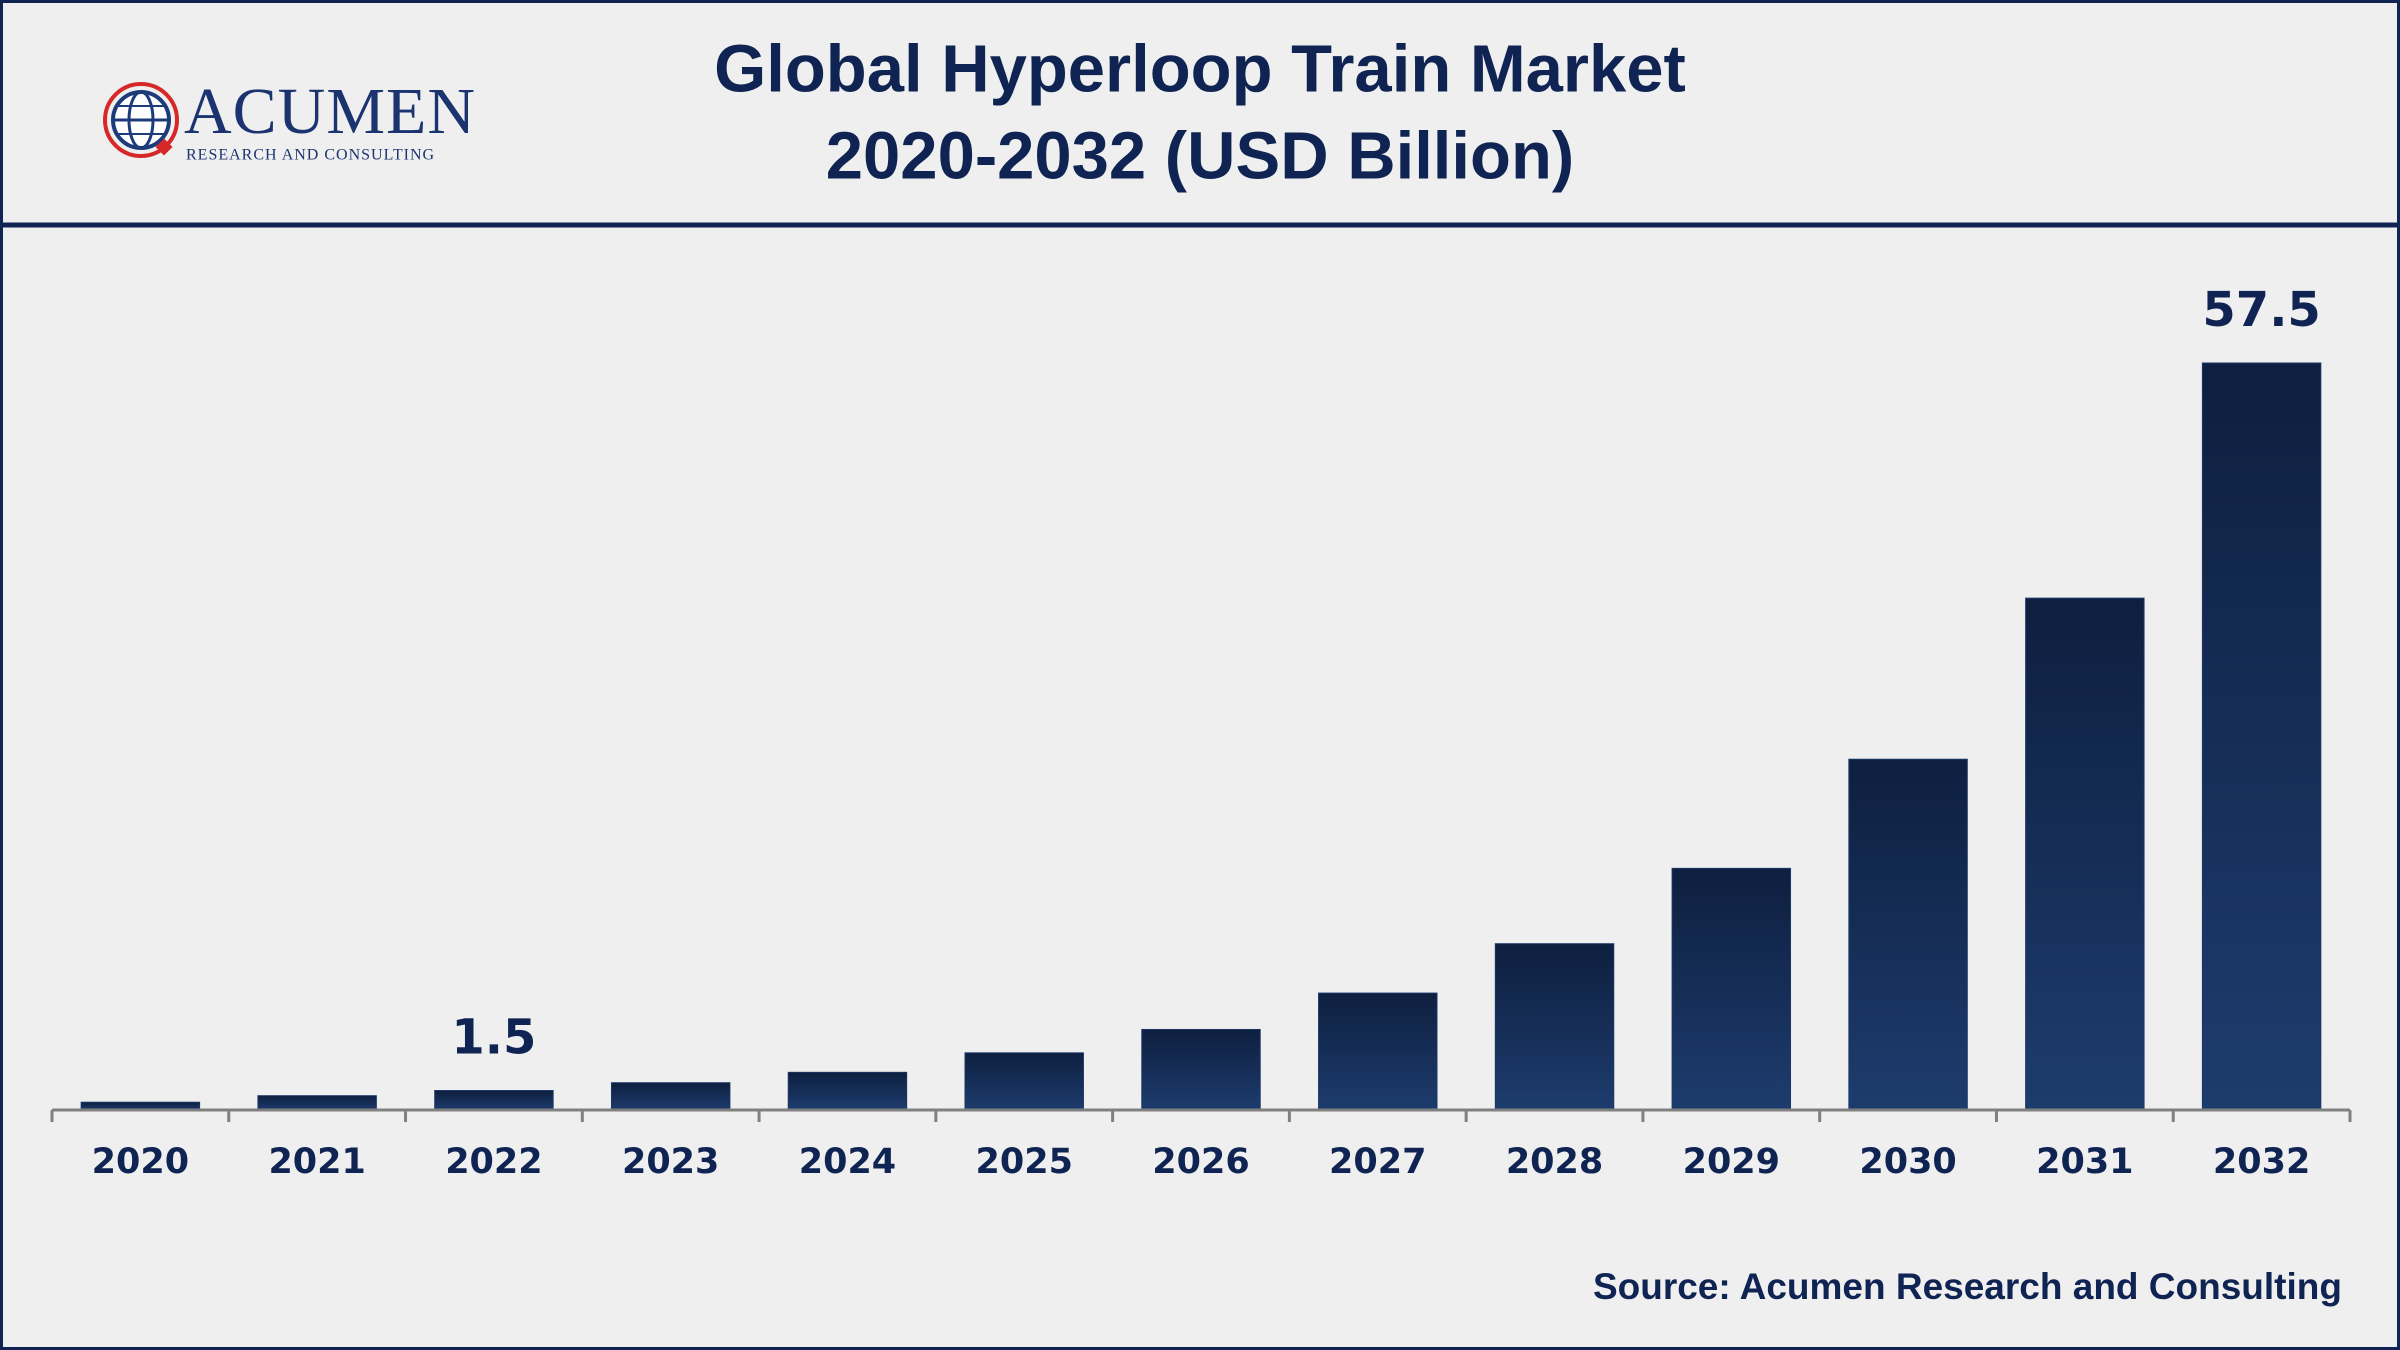 The width and height of the screenshot is (2400, 1350). Describe the element at coordinates (164, 147) in the screenshot. I see `logo-diamond` at that location.